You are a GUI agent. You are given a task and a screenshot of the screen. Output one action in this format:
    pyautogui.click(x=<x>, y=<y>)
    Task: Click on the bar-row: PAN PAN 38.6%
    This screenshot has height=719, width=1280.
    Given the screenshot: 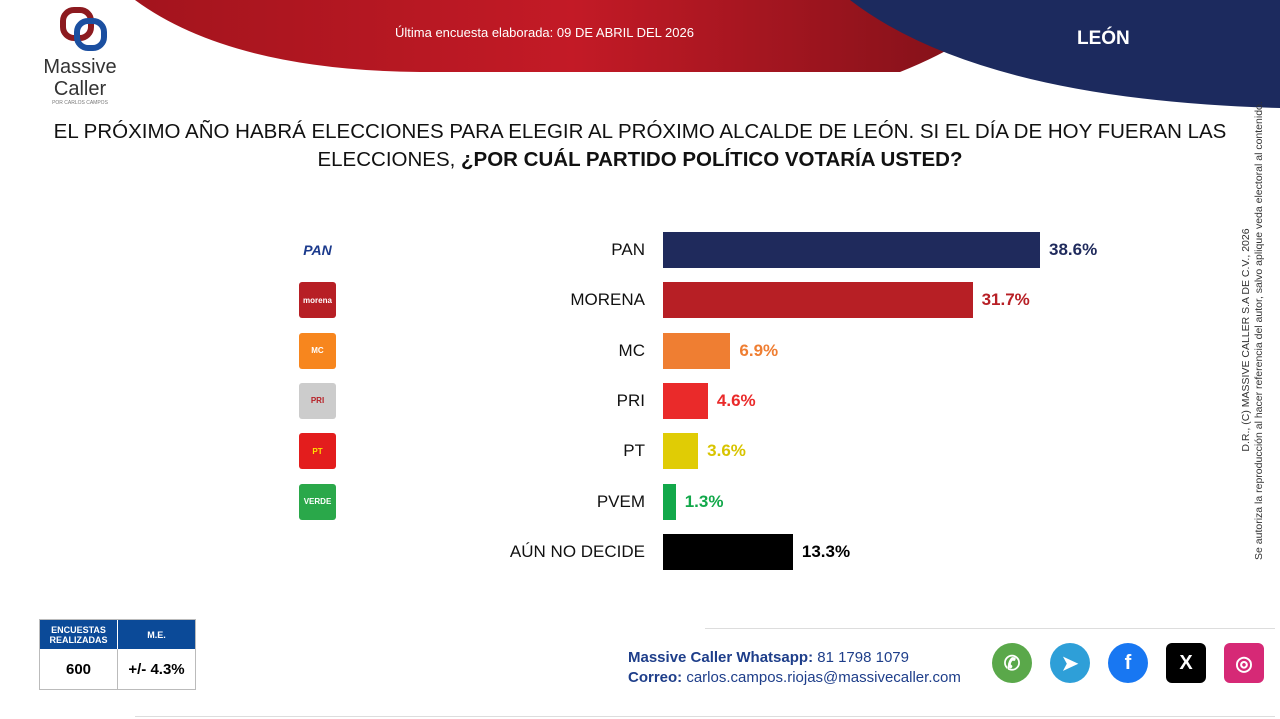 What is the action you would take?
    pyautogui.click(x=600, y=250)
    